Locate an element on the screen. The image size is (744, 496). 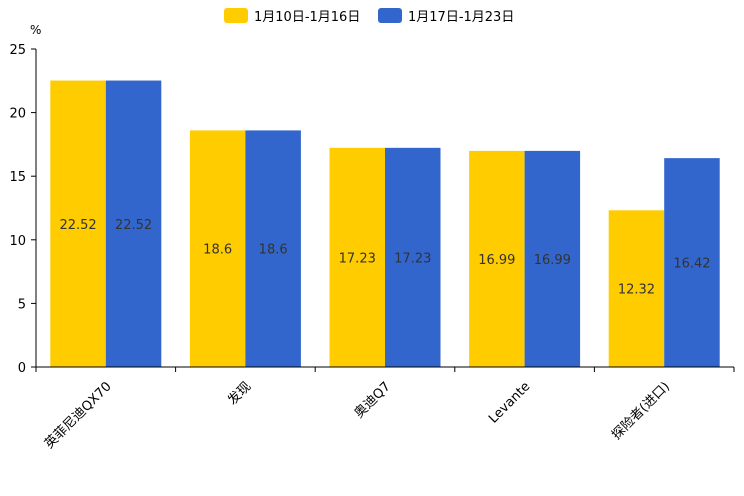
x-tick-label: 探险者(进口) is located at coordinates (641, 411).